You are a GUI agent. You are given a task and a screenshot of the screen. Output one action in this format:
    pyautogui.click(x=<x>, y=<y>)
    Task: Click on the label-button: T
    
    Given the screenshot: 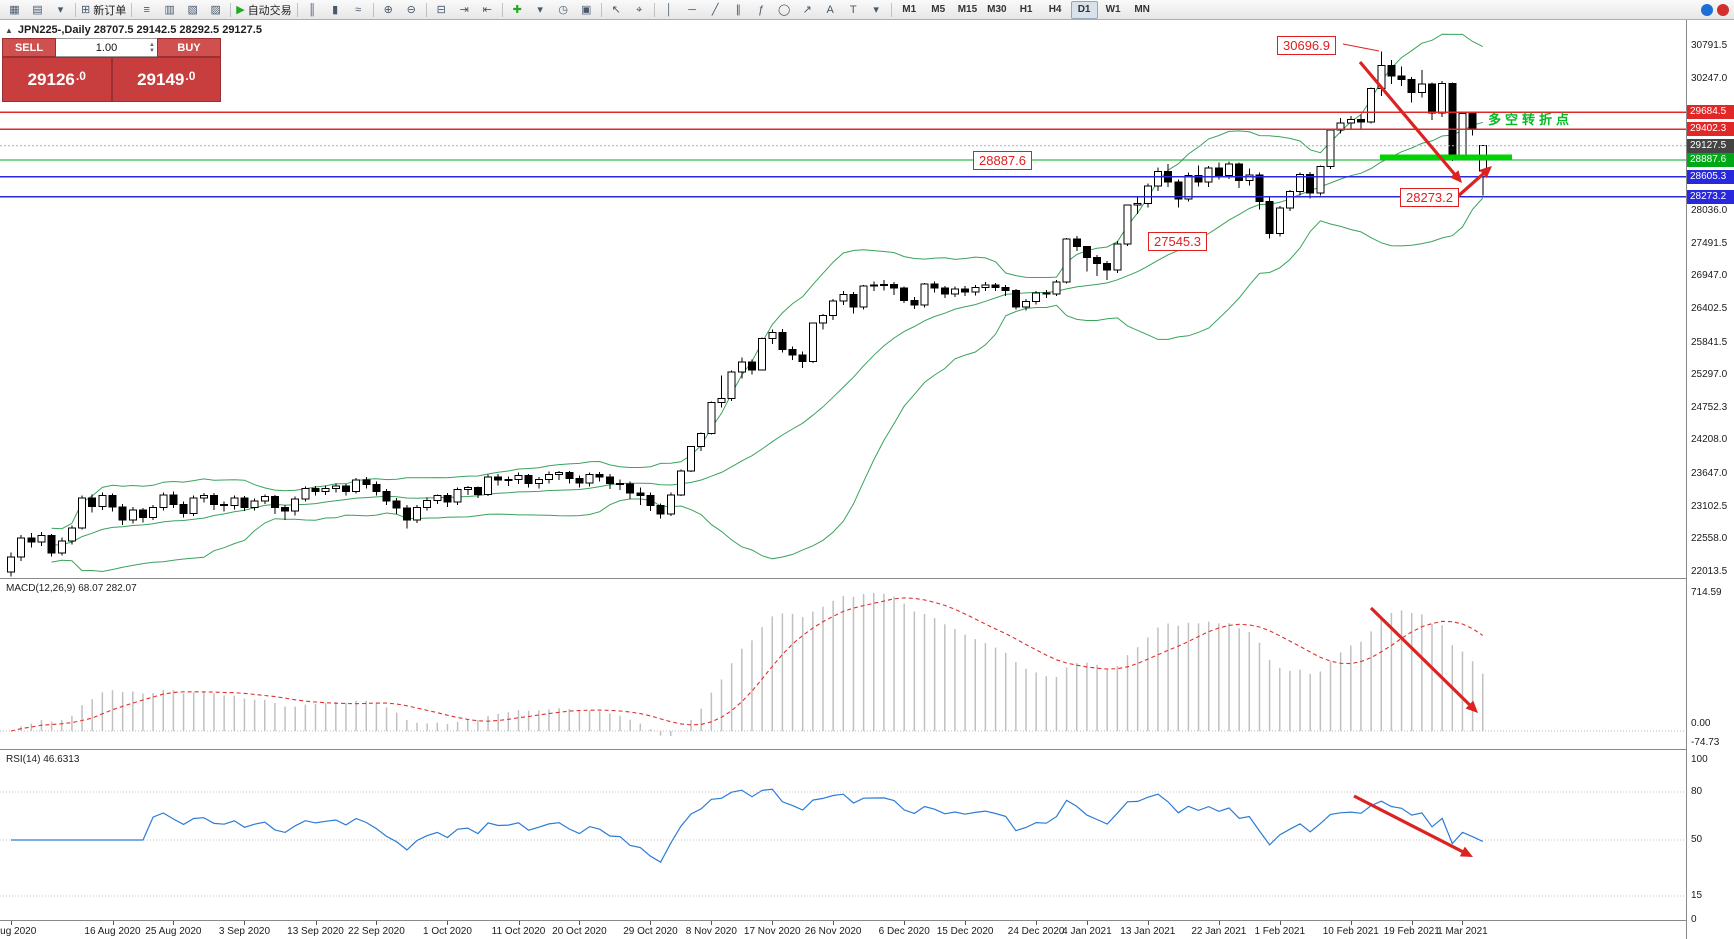 What is the action you would take?
    pyautogui.click(x=853, y=10)
    